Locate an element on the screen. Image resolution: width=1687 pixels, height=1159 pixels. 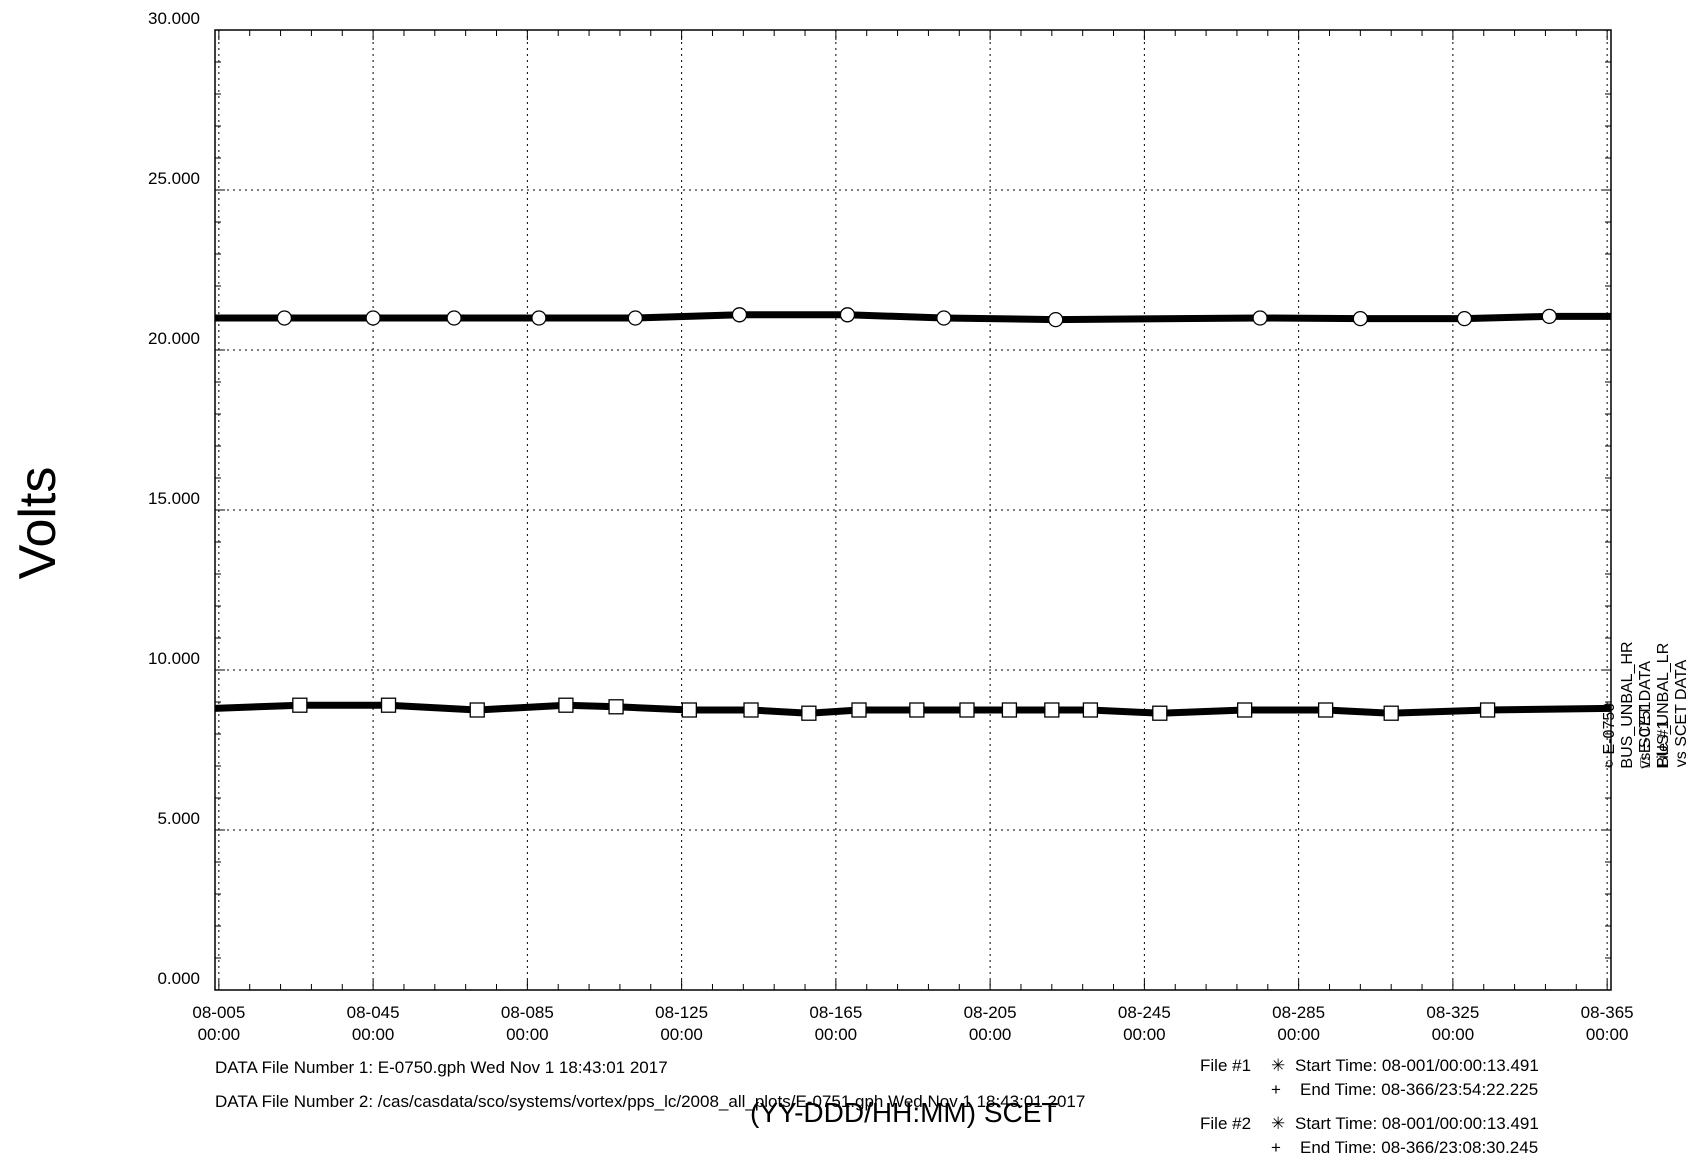
x-tick-label: 08-285 is located at coordinates (1298, 1012).